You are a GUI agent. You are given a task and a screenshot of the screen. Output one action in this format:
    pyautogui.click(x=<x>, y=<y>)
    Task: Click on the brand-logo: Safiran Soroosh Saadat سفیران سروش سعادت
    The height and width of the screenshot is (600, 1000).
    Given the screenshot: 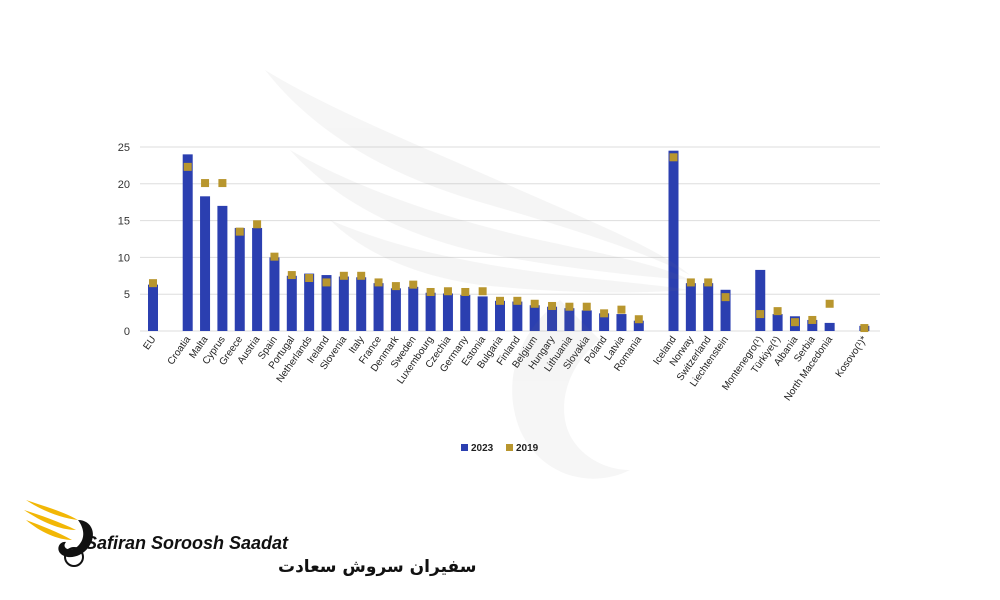 What is the action you would take?
    pyautogui.click(x=250, y=538)
    